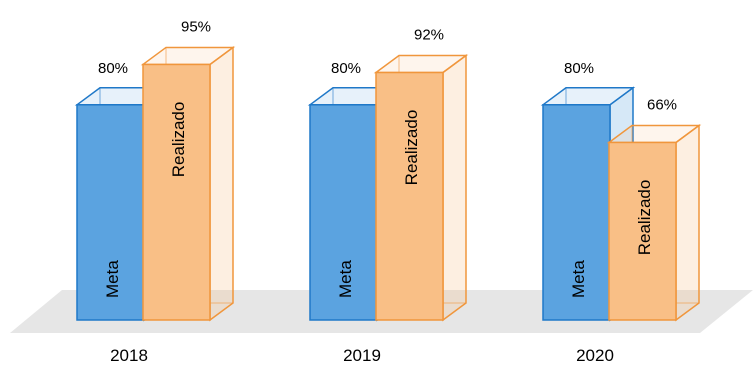  I want to click on series-label-meta-2019: Meta, so click(345, 279).